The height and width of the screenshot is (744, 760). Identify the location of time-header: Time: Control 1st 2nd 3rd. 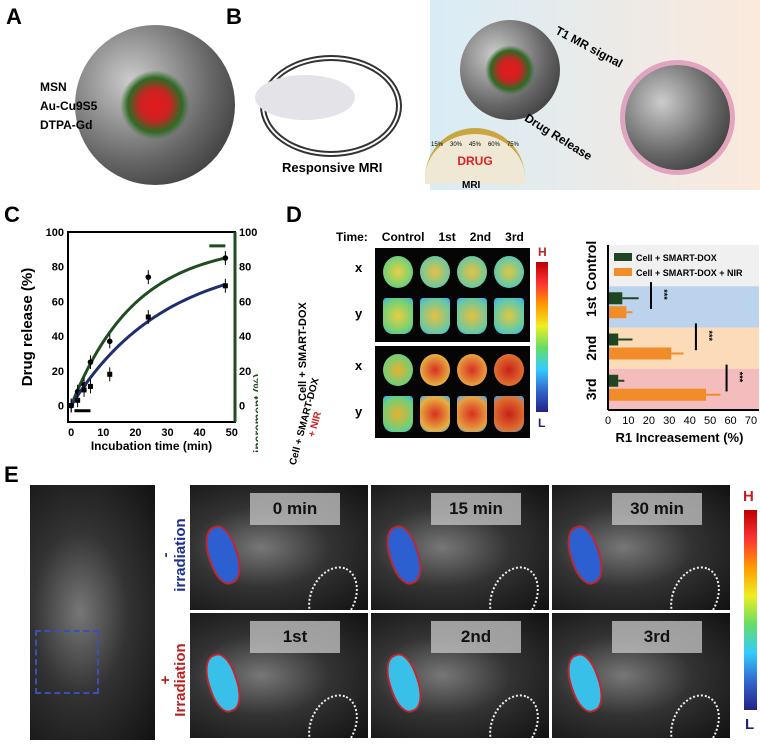
(430, 237).